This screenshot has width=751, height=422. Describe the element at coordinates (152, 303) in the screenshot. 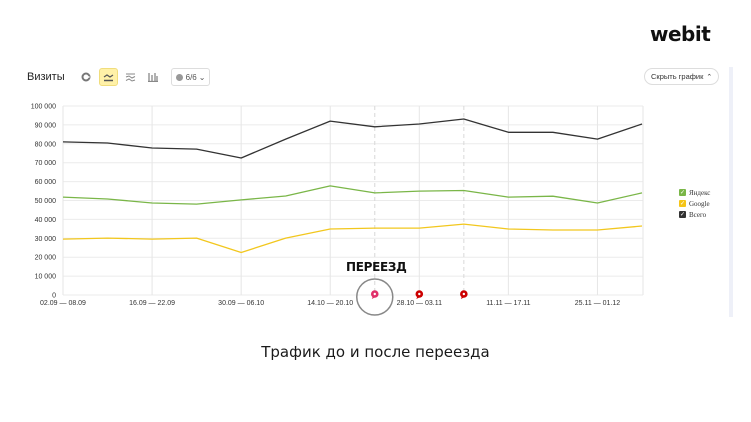

I see `x-tick-label: 16.09 — 22.09` at that location.